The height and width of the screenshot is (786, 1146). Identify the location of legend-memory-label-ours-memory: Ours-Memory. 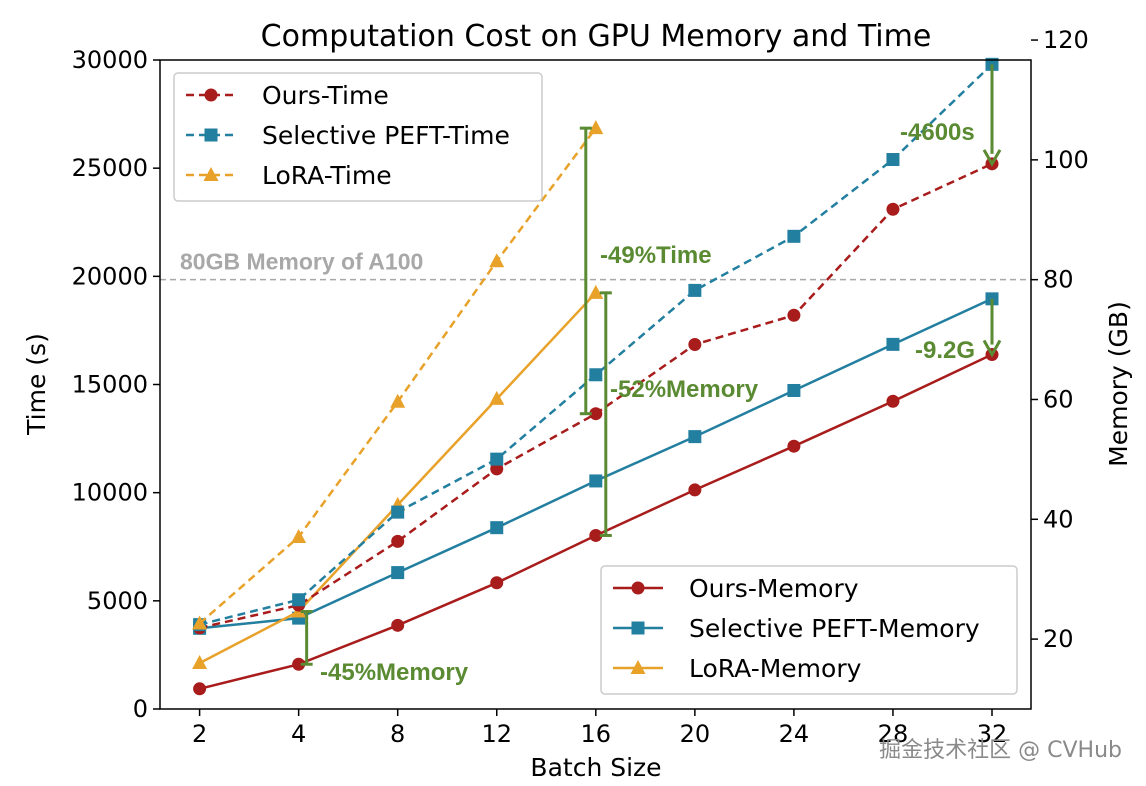
(774, 588).